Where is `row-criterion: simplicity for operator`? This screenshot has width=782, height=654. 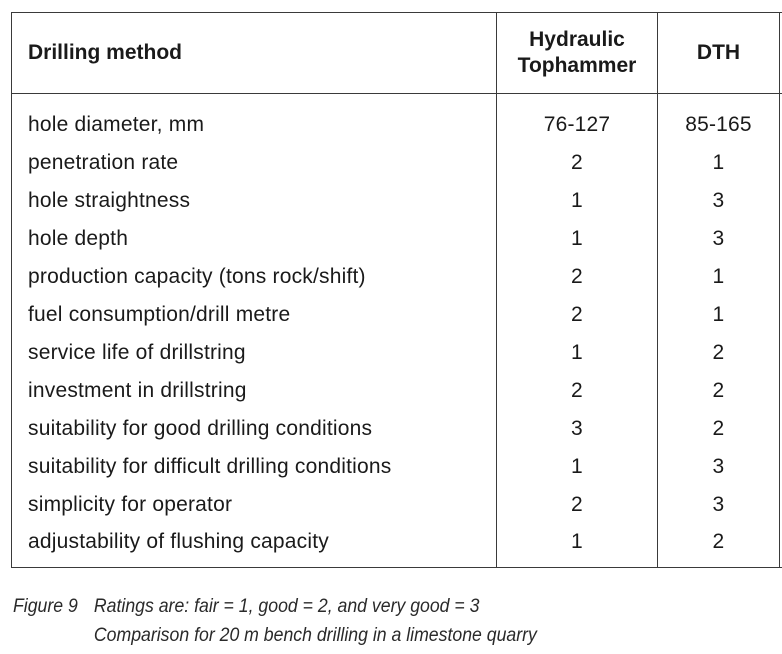 row-criterion: simplicity for operator is located at coordinates (254, 504).